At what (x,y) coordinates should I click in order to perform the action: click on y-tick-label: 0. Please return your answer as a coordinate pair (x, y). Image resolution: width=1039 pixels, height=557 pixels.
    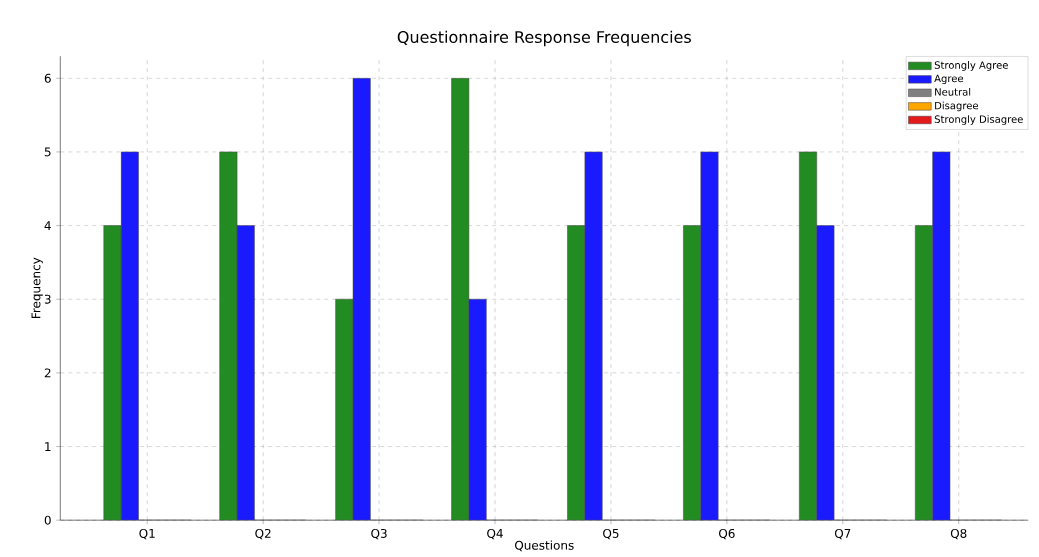
    Looking at the image, I should click on (47, 520).